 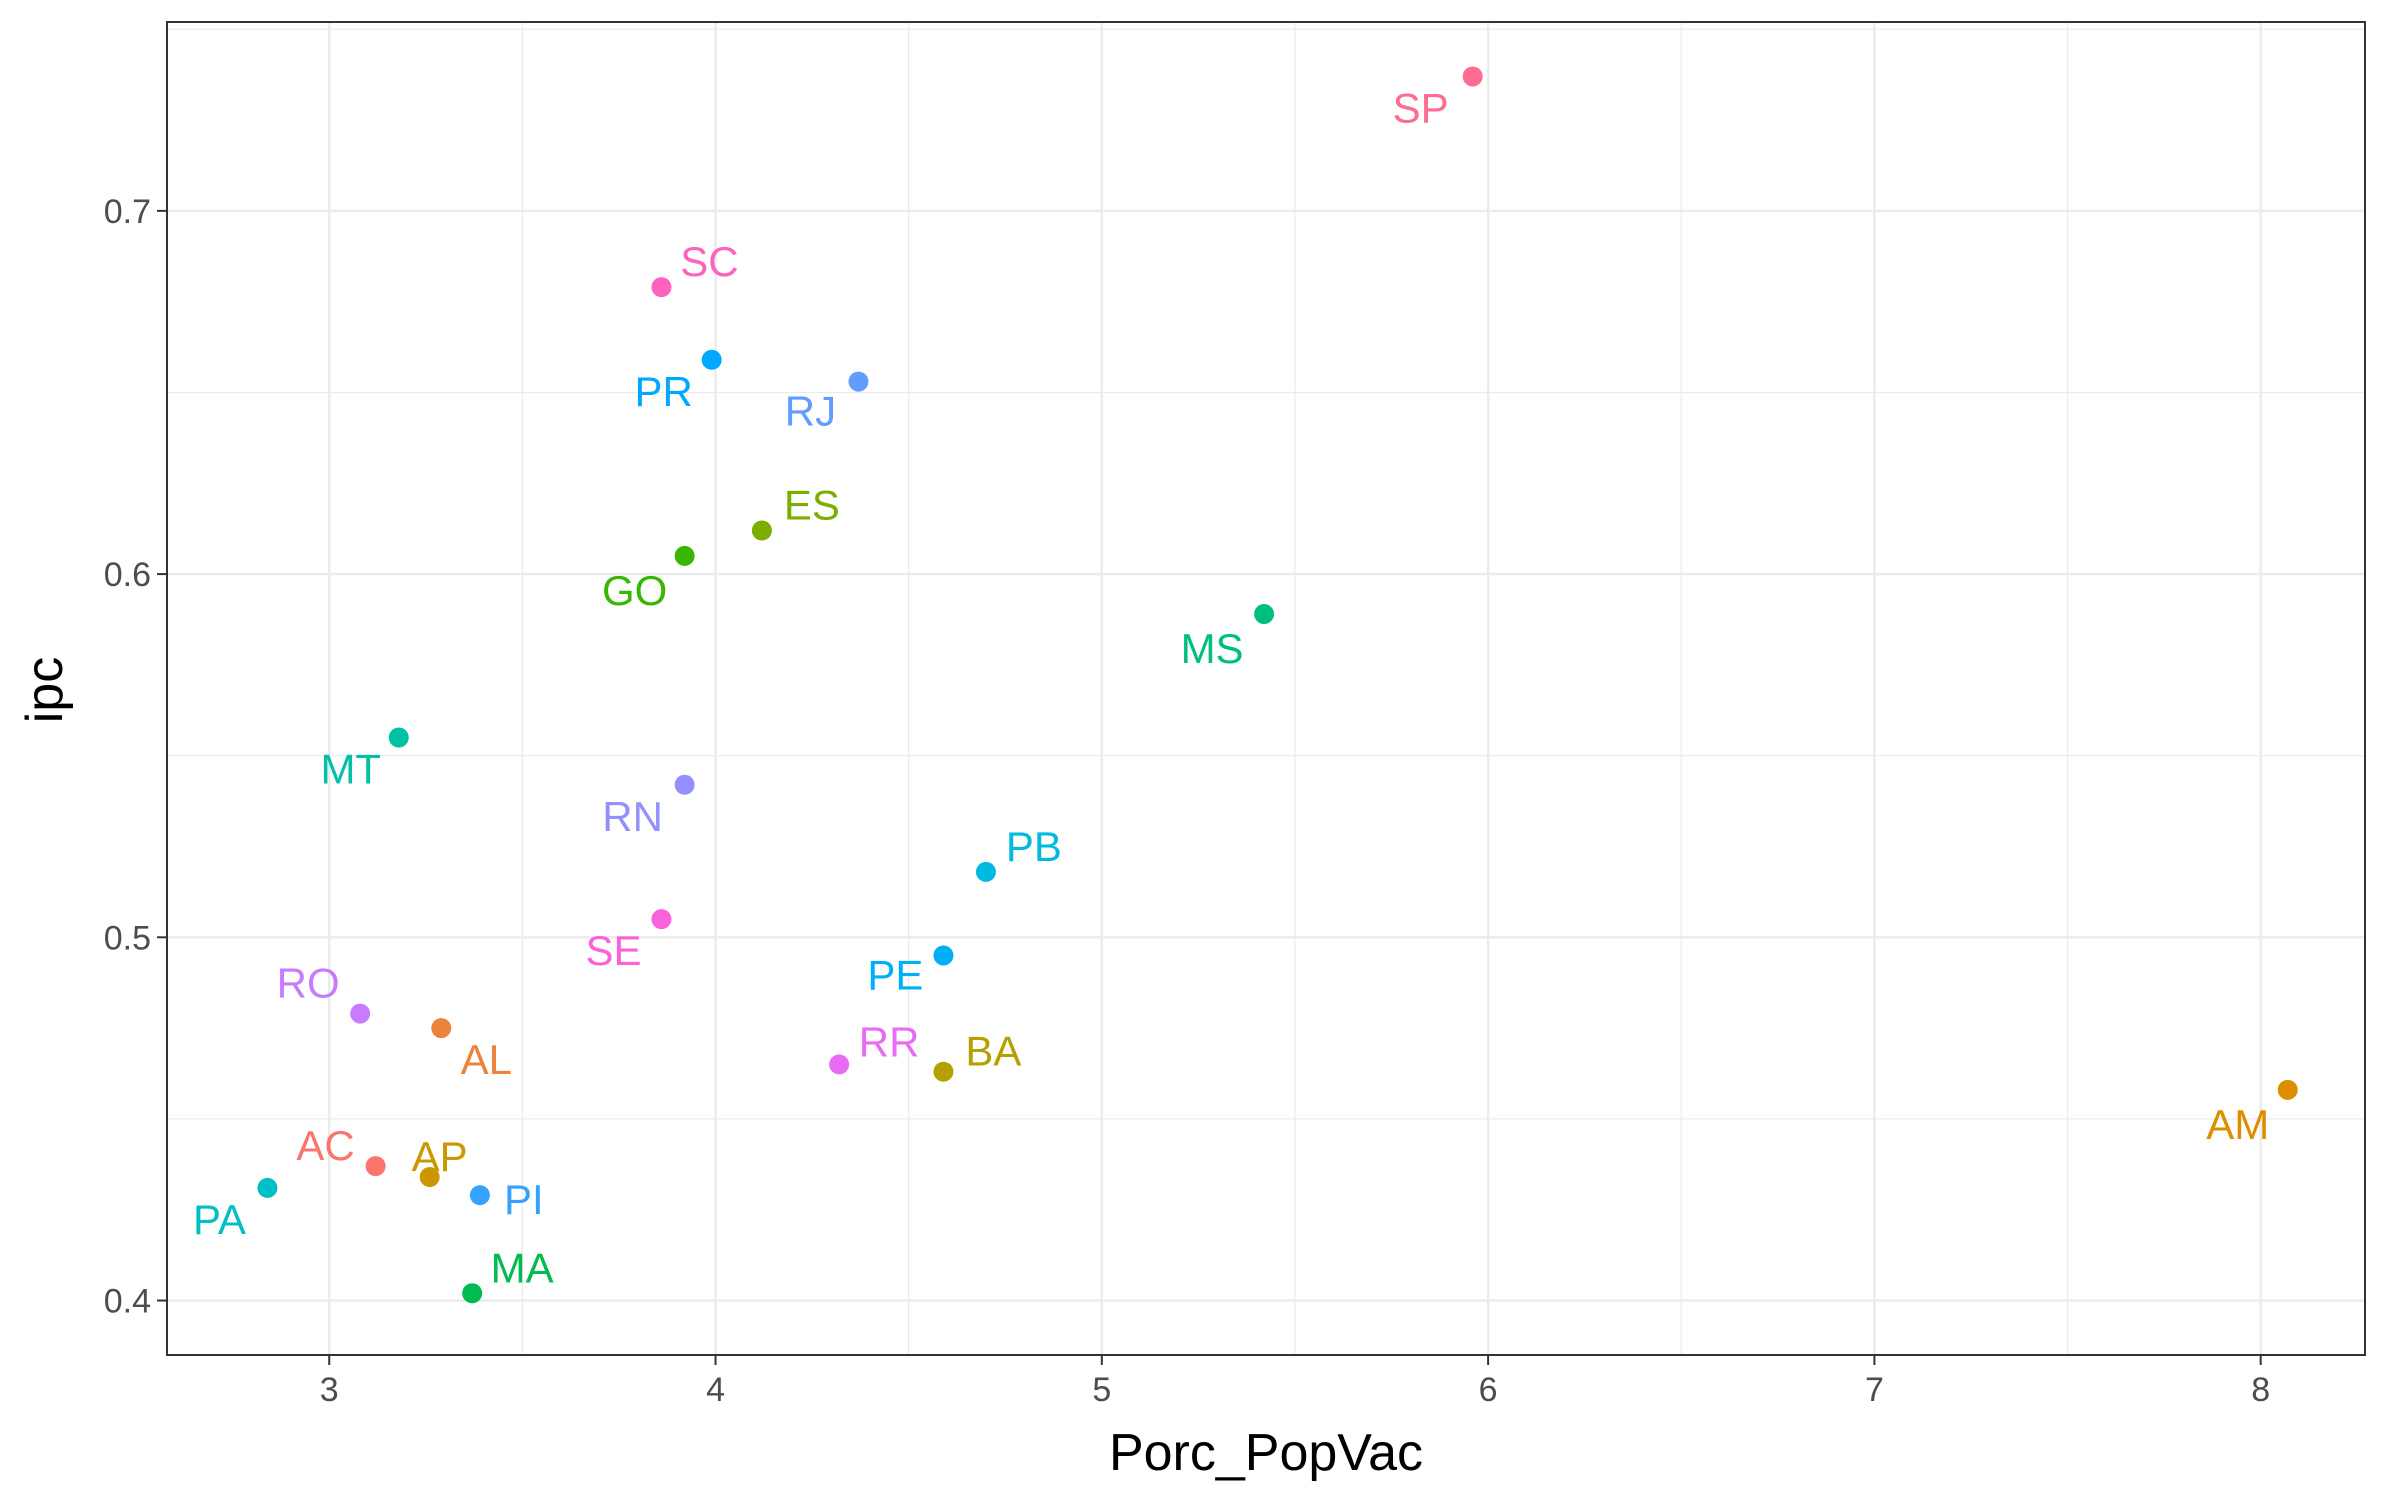 I want to click on point-label-pa: PA, so click(x=219, y=1219).